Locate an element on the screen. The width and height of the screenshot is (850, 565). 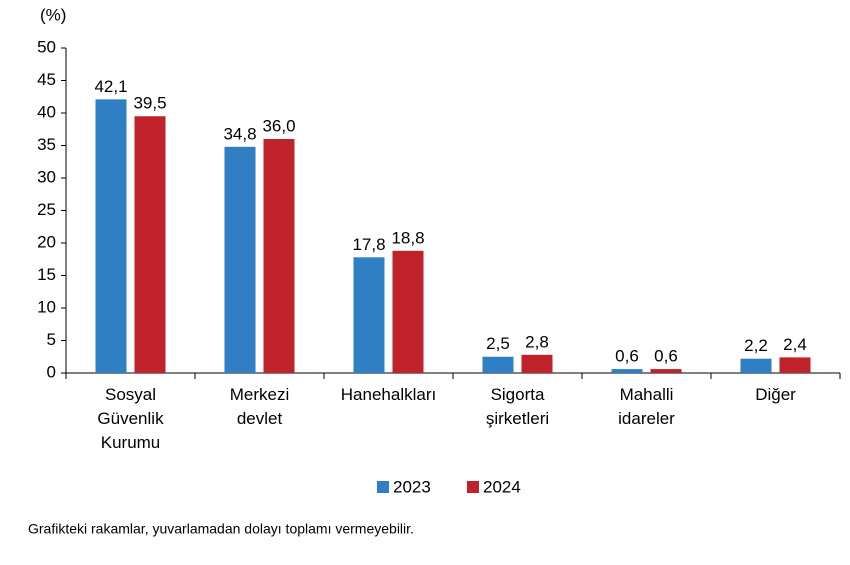
y-tick-label: 20 is located at coordinates (46, 241).